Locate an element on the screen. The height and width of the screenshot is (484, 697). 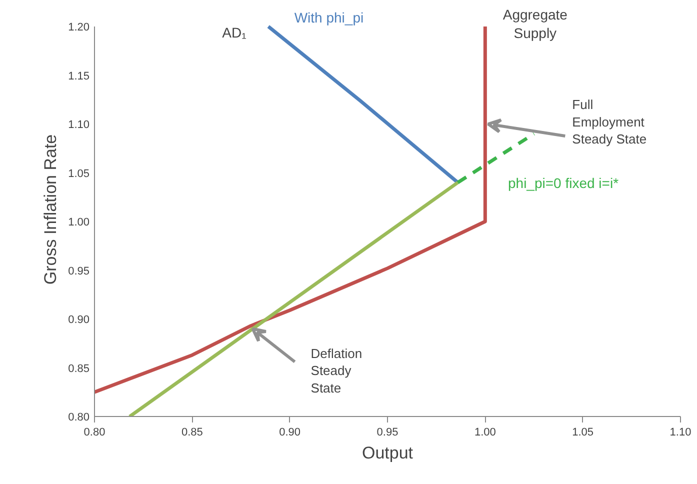
y-tick-label: 0.90 is located at coordinates (79, 320).